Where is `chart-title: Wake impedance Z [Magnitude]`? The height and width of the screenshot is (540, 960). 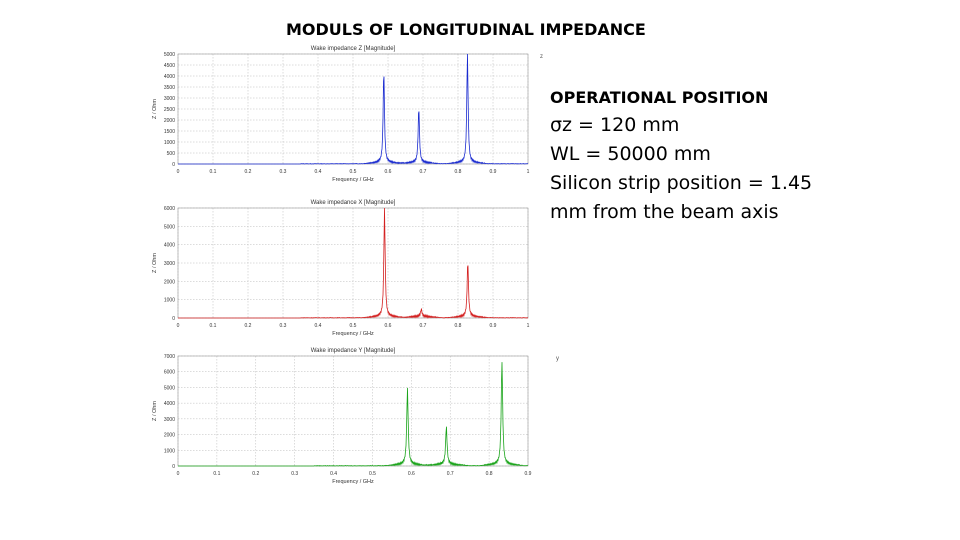 chart-title: Wake impedance Z [Magnitude] is located at coordinates (353, 49).